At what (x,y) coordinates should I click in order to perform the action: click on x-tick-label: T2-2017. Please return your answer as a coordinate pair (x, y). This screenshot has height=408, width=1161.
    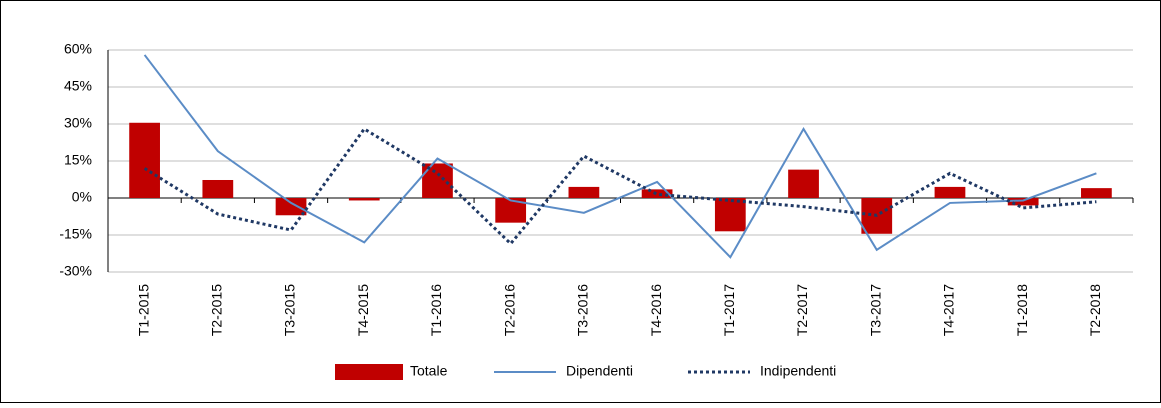
    Looking at the image, I should click on (802, 310).